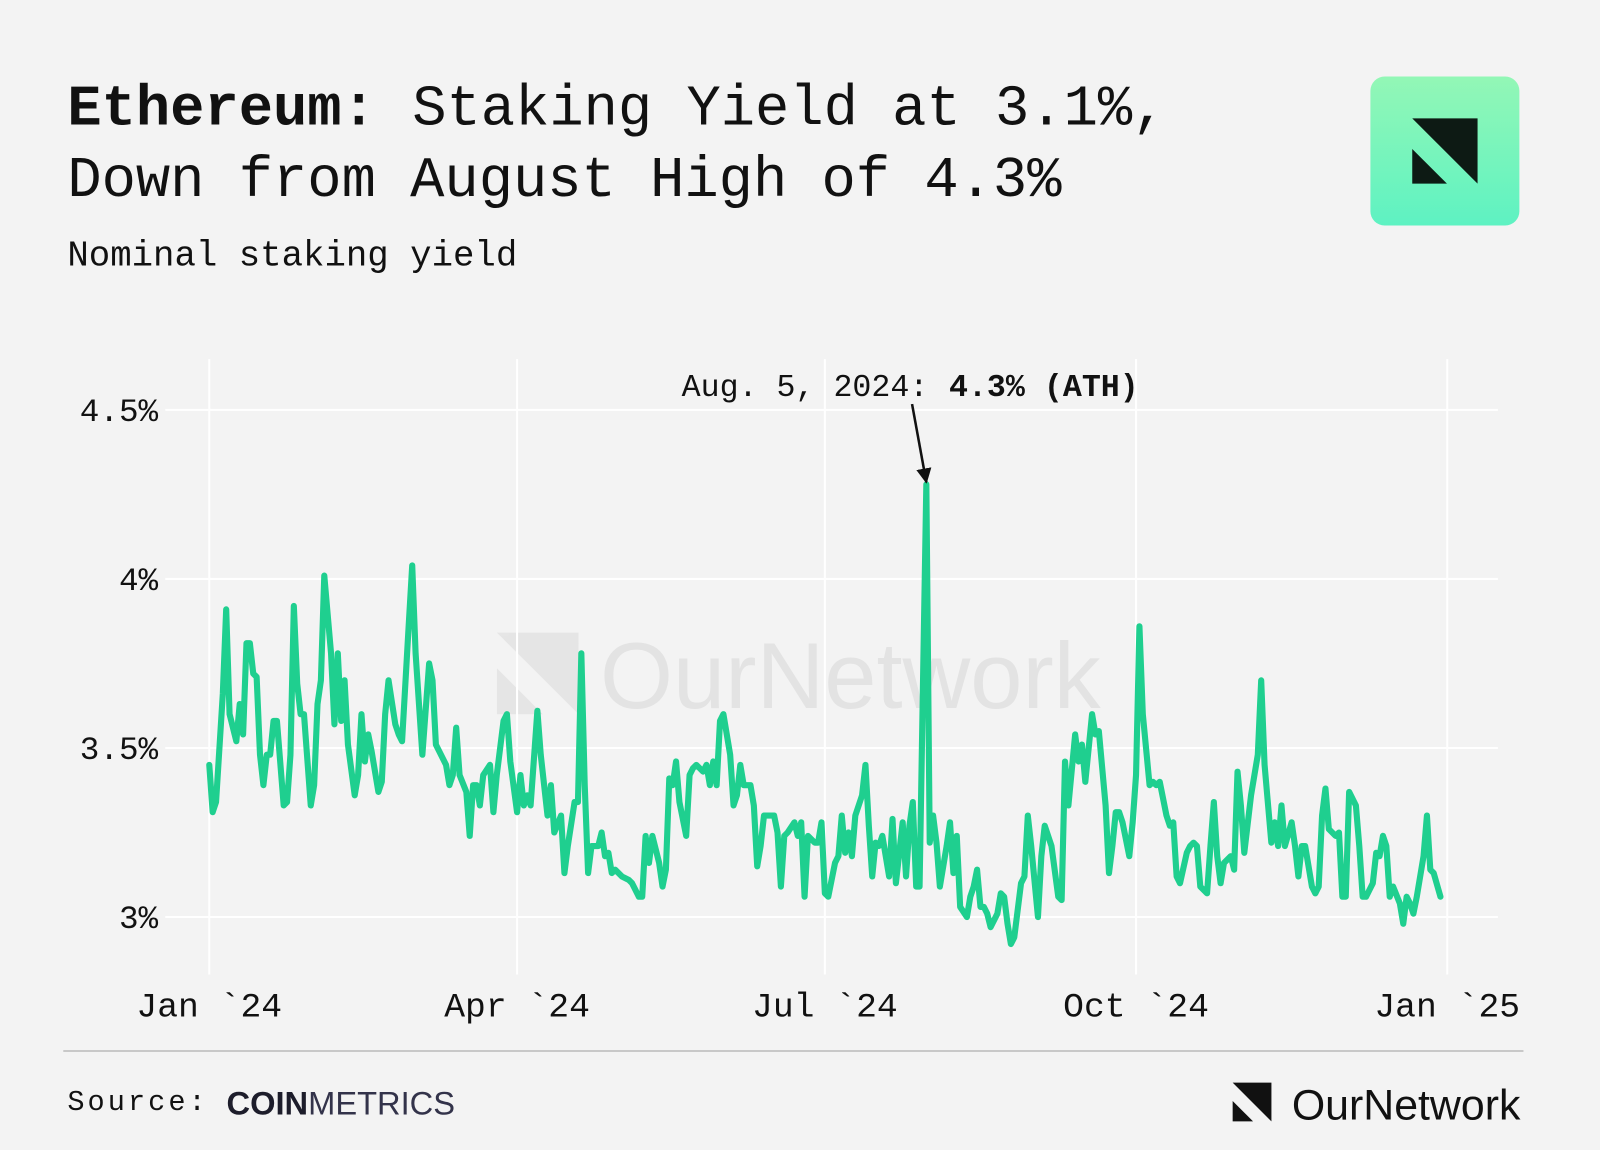 The width and height of the screenshot is (1600, 1150). Describe the element at coordinates (139, 581) in the screenshot. I see `y-tick-label: 4%` at that location.